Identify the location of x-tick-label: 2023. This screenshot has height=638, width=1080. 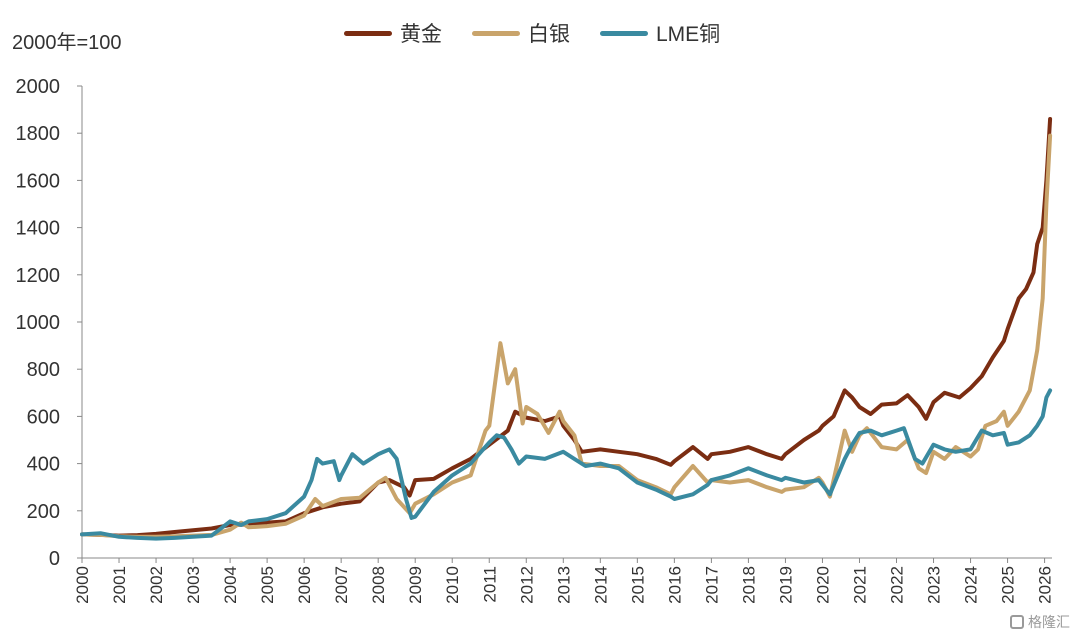
(934, 585).